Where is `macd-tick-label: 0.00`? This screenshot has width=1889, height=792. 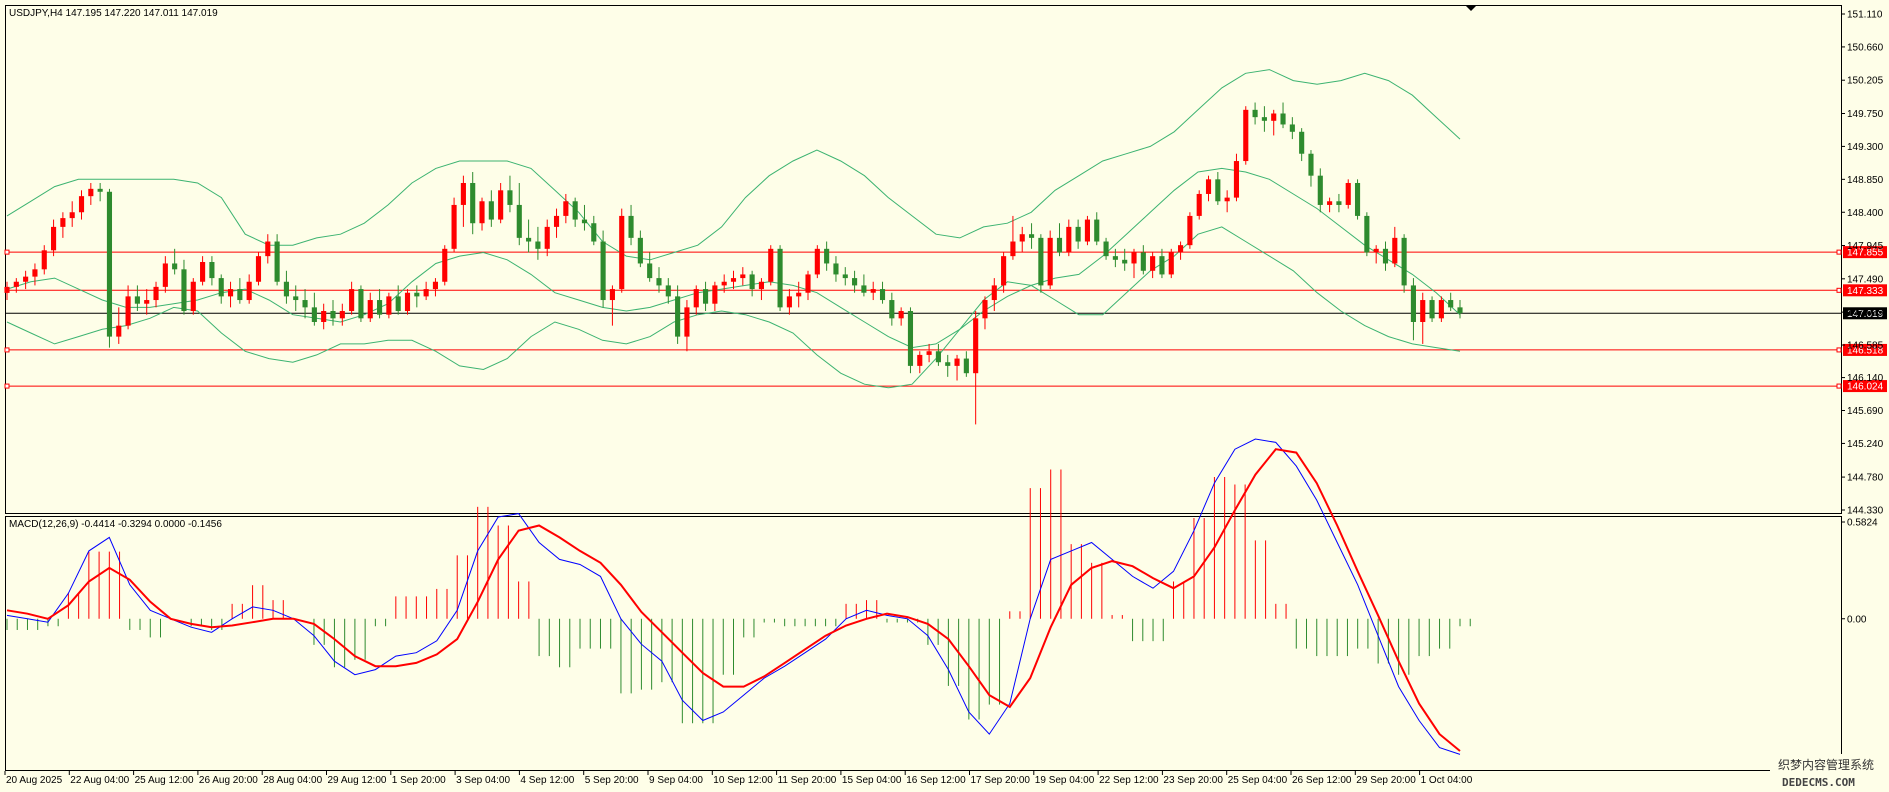
macd-tick-label: 0.00 is located at coordinates (1857, 619).